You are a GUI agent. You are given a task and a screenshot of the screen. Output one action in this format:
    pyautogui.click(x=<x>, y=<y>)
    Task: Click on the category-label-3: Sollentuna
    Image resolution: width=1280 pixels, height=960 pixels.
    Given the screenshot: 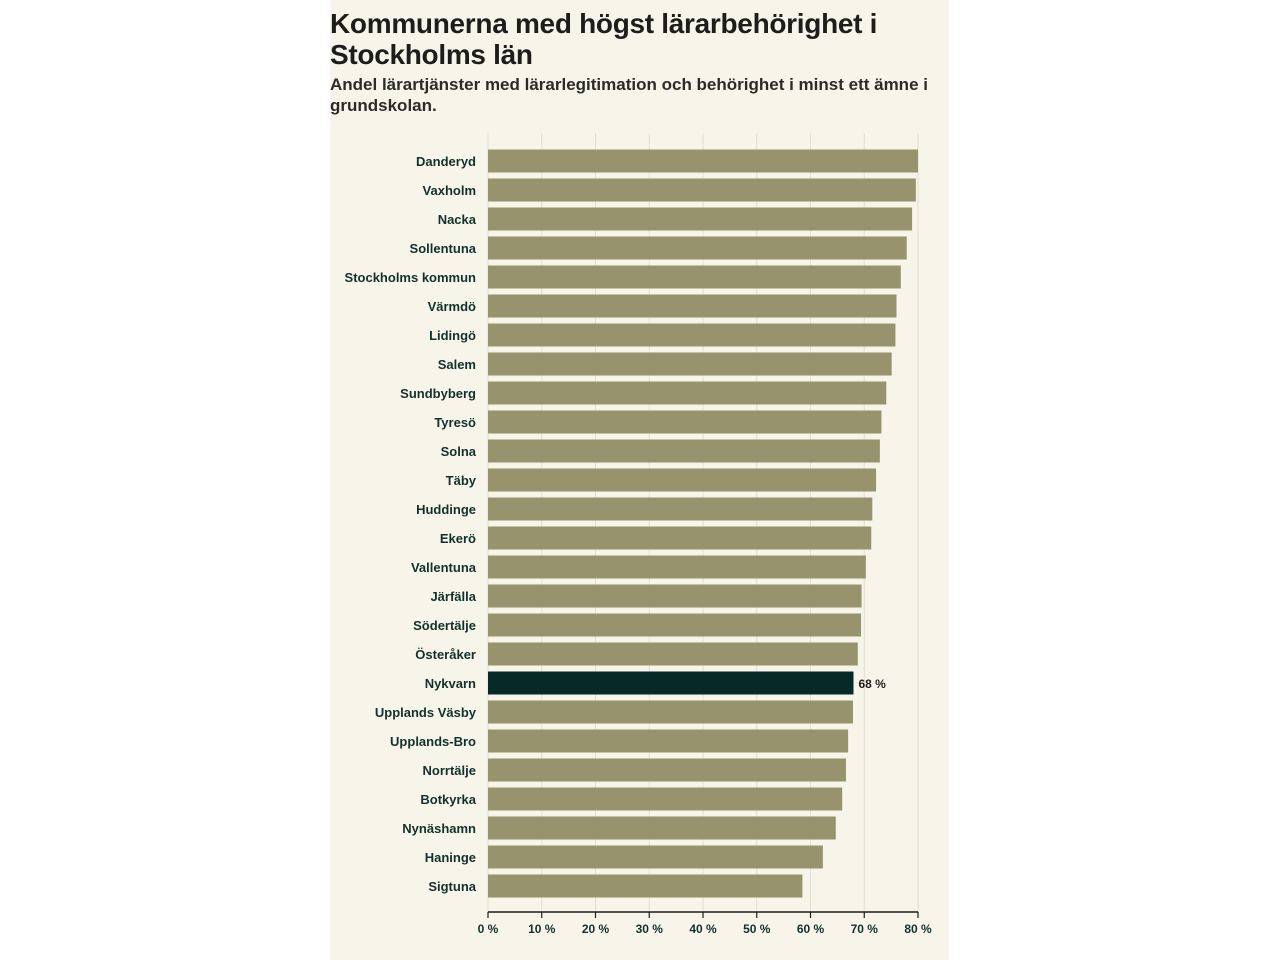 What is the action you would take?
    pyautogui.click(x=443, y=248)
    